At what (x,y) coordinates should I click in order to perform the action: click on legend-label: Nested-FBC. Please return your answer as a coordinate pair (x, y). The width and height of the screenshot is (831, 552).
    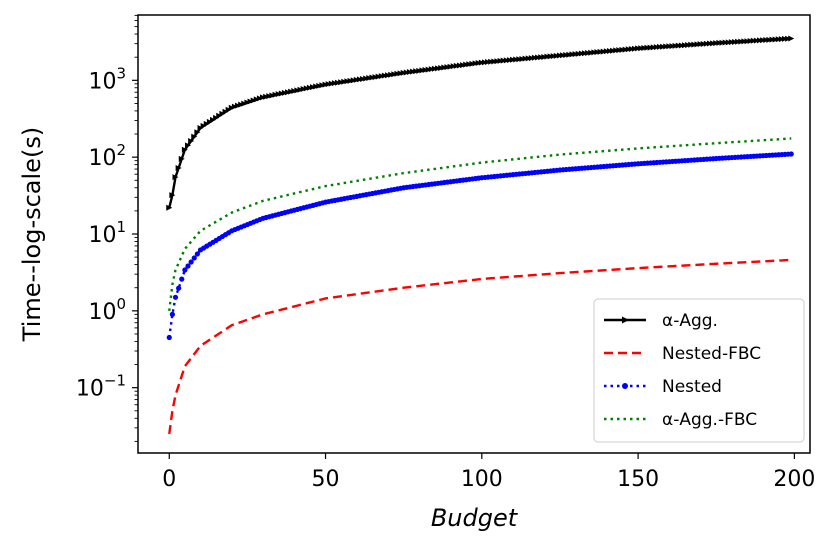
    Looking at the image, I should click on (711, 354).